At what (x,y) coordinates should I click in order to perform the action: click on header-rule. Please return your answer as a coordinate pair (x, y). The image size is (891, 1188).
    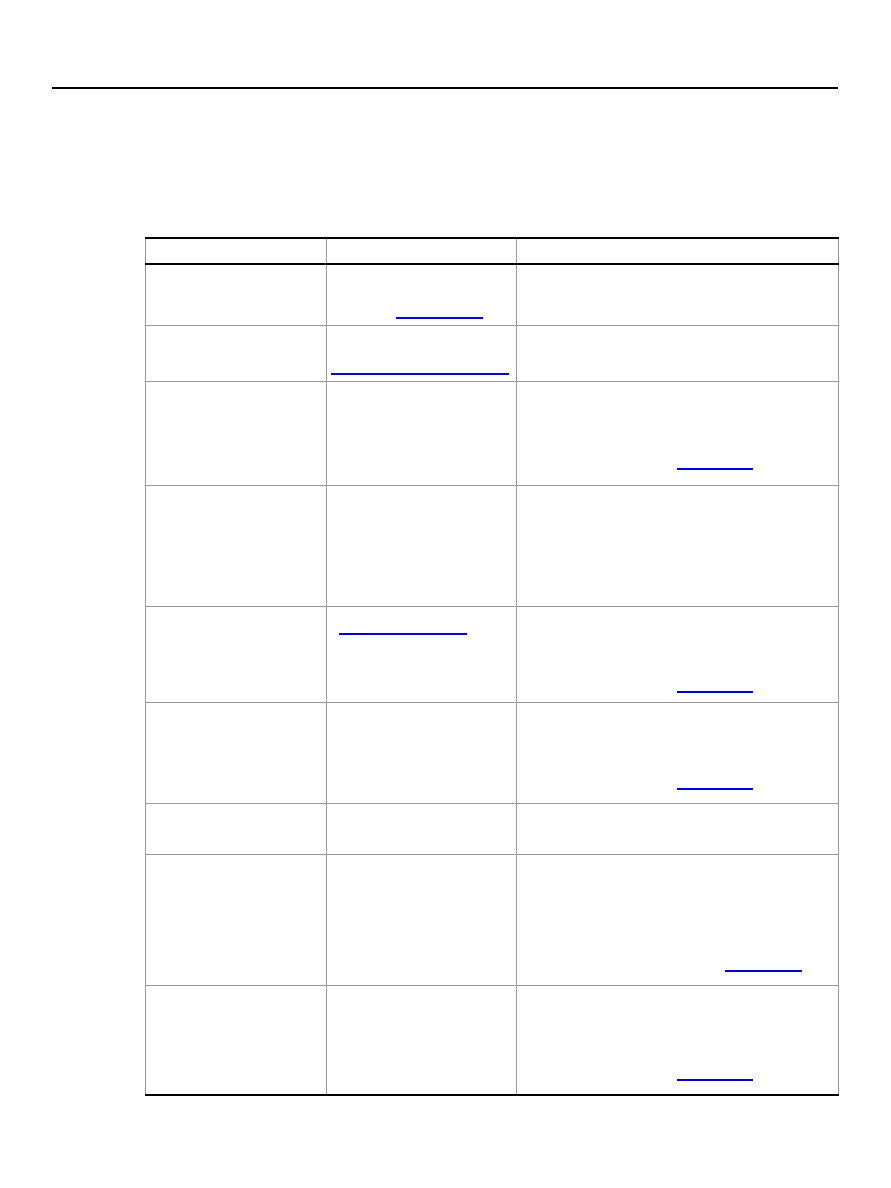
    Looking at the image, I should click on (445, 88).